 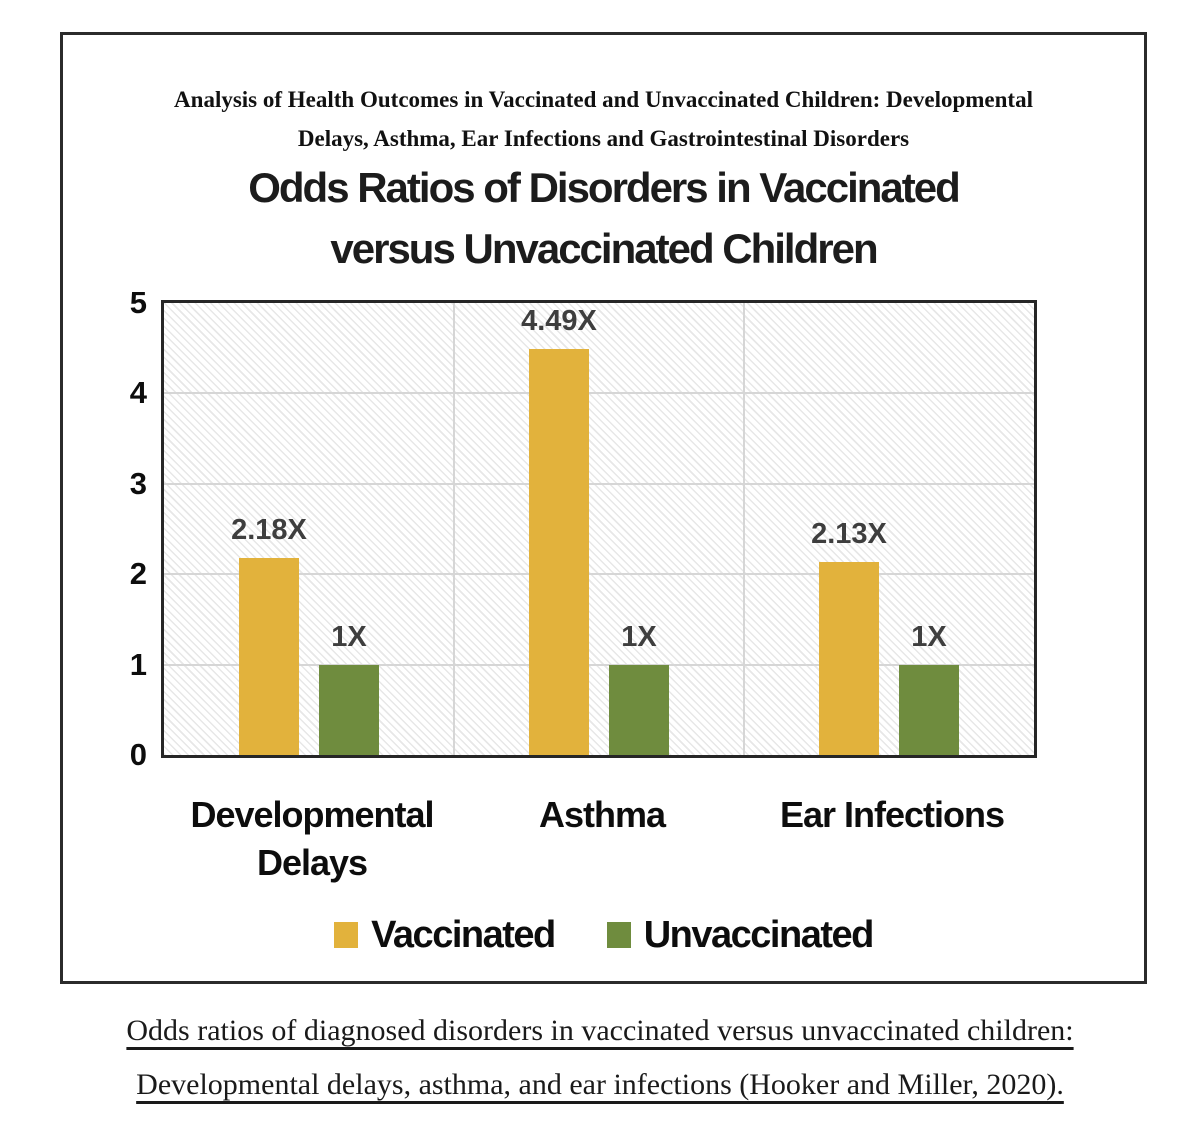 What do you see at coordinates (559, 321) in the screenshot?
I see `bar-value-label: 4.49X` at bounding box center [559, 321].